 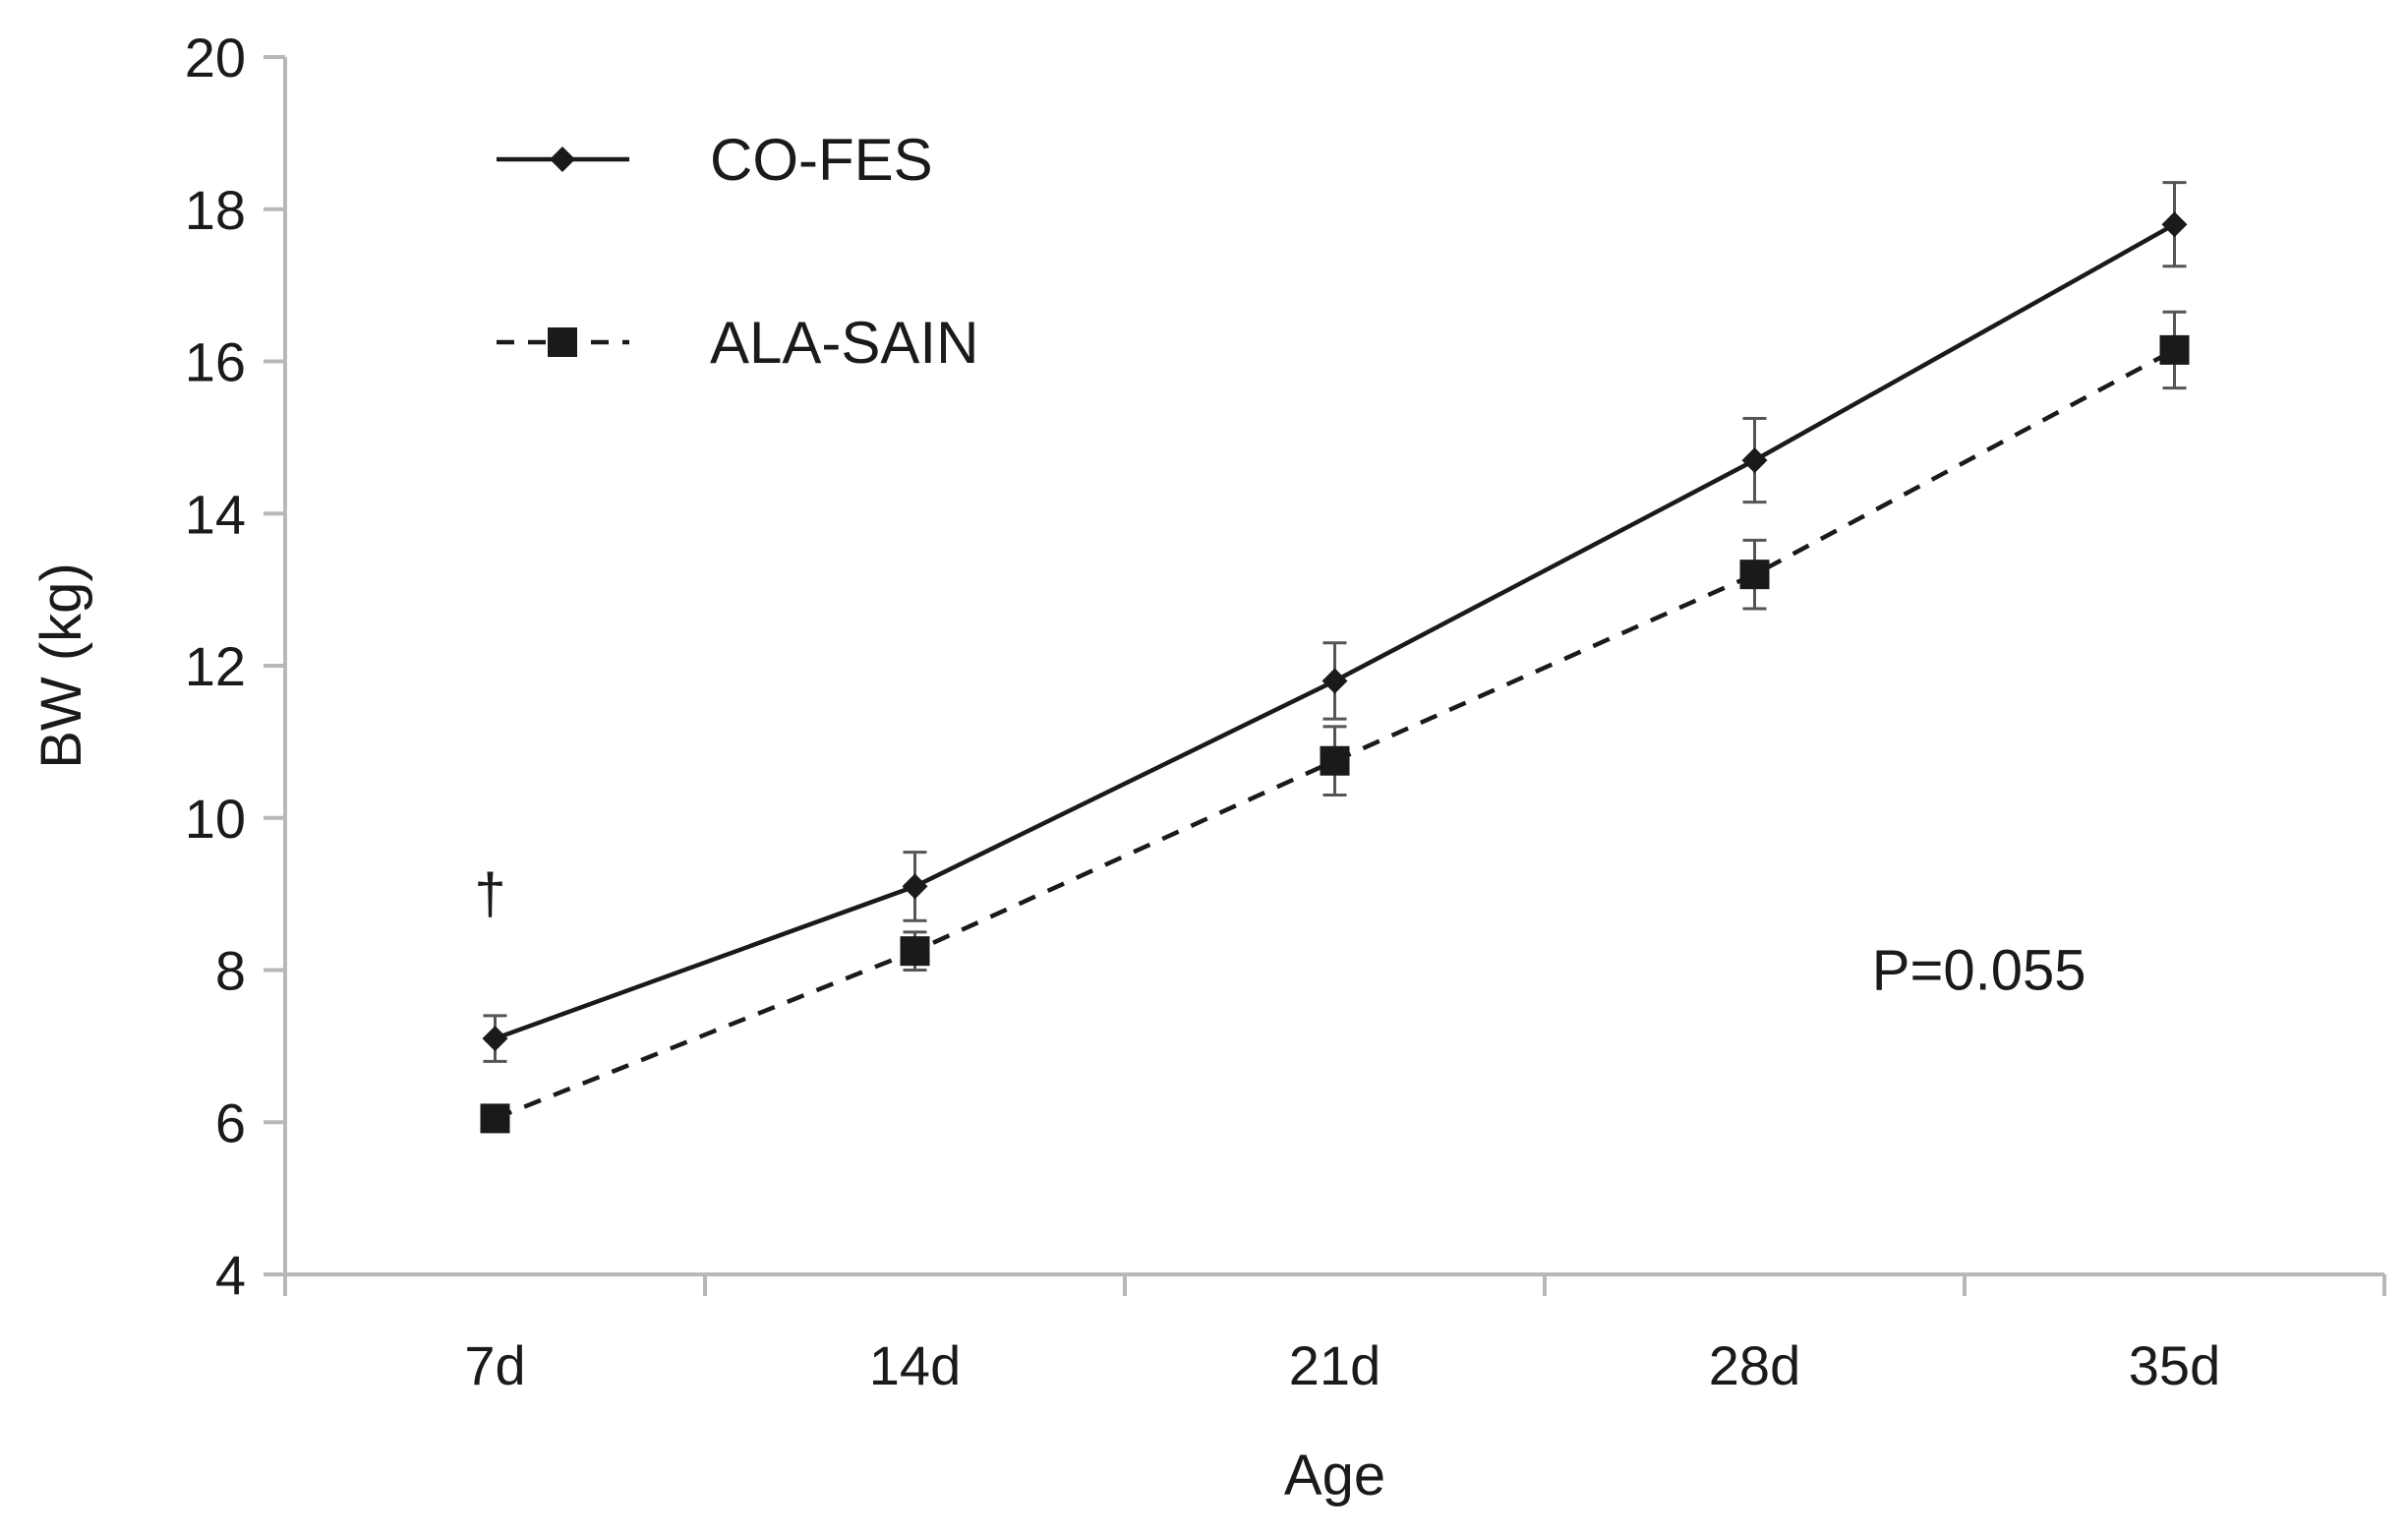 I want to click on y-tick-label: 16, so click(x=215, y=362).